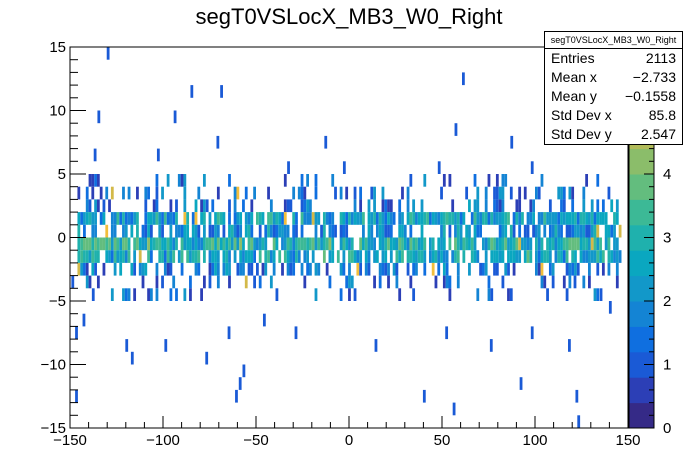 The height and width of the screenshot is (476, 698). I want to click on y-axis: −15 −10 −5 0 5 10 15, so click(63, 238).